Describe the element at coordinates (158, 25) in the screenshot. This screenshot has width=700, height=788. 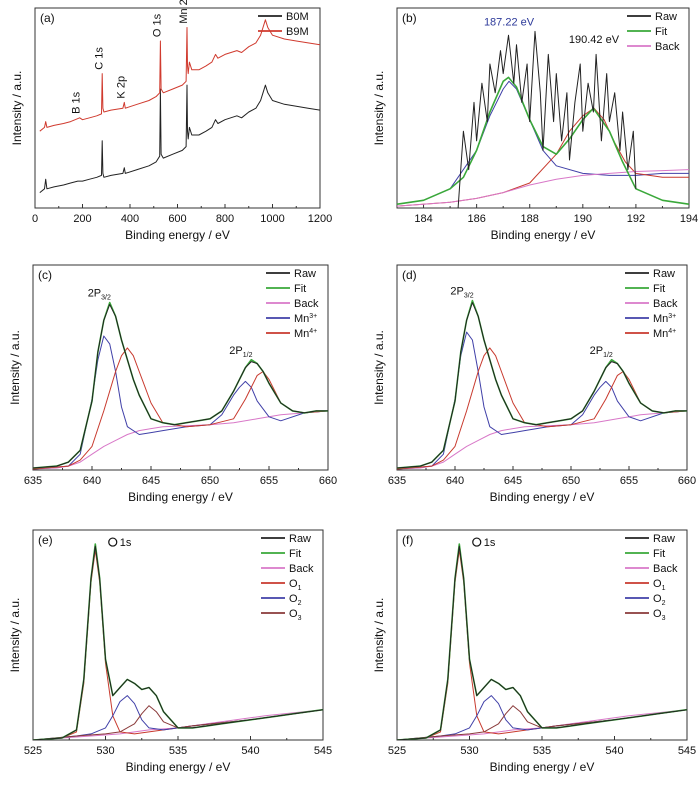
I see `peak-annotation: O 1s` at that location.